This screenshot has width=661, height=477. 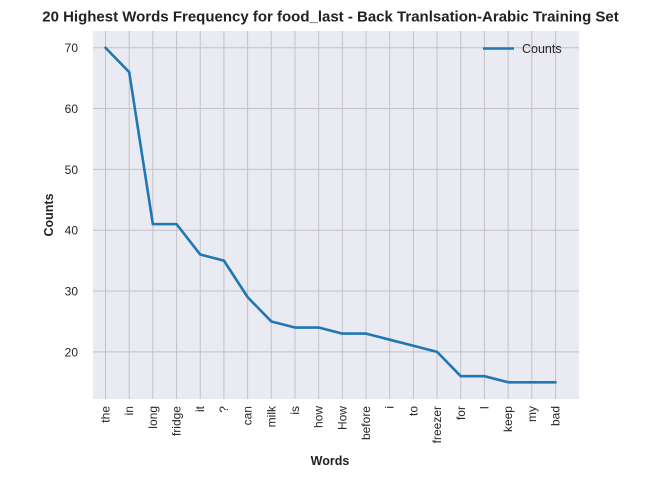 What do you see at coordinates (72, 170) in the screenshot?
I see `y-tick-label: 50` at bounding box center [72, 170].